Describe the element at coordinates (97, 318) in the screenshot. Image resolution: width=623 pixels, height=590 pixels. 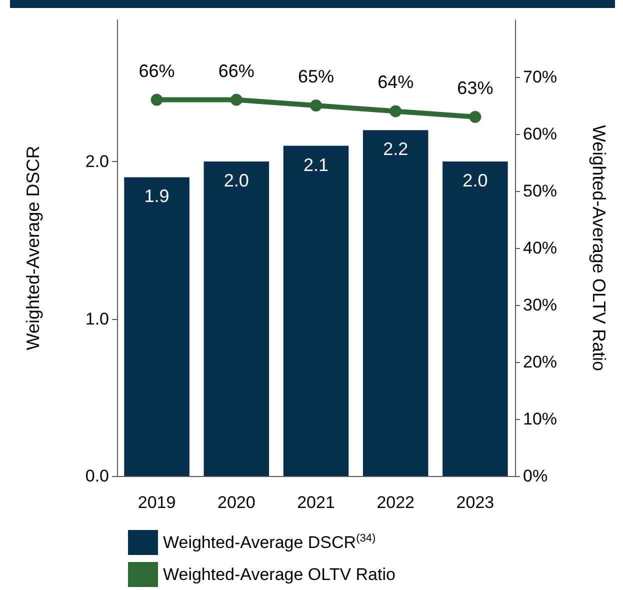
I see `y-tick-label: 1.0` at that location.